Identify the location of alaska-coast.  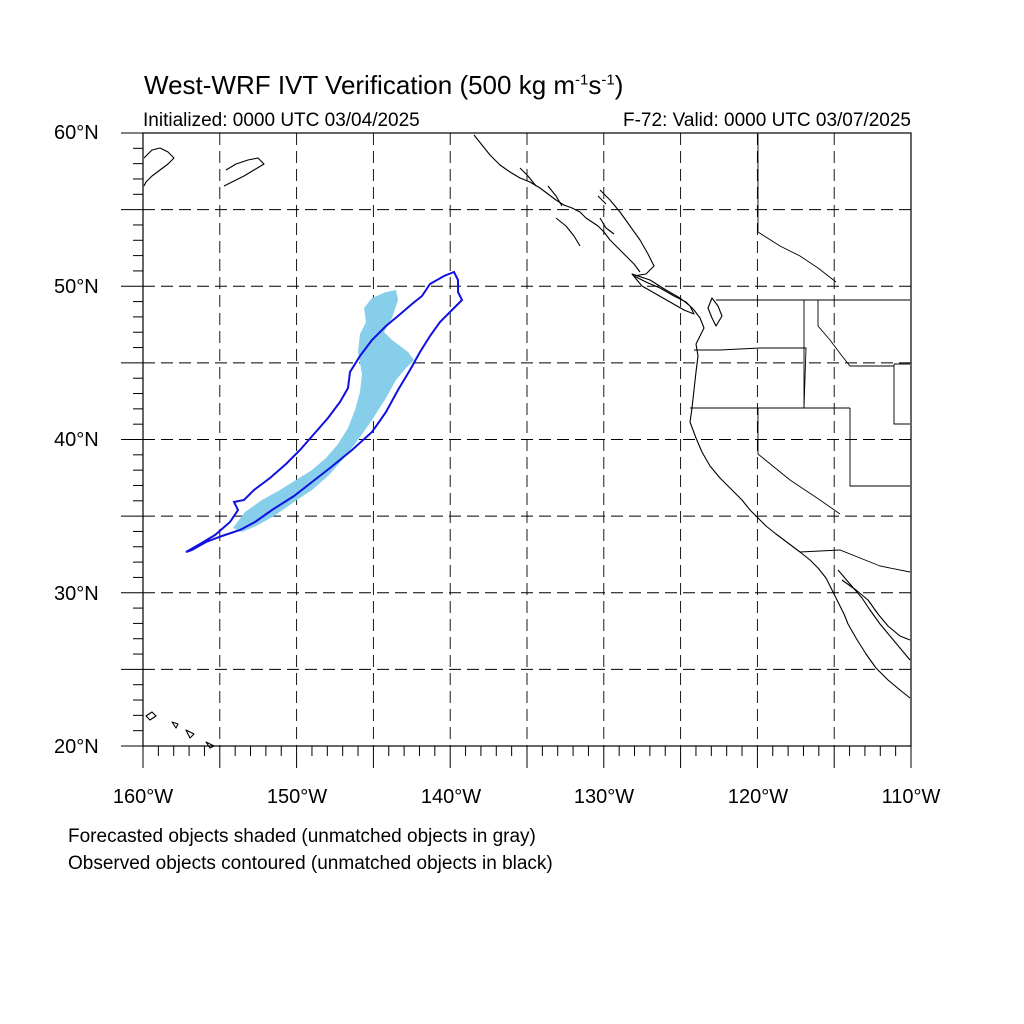
(557, 203).